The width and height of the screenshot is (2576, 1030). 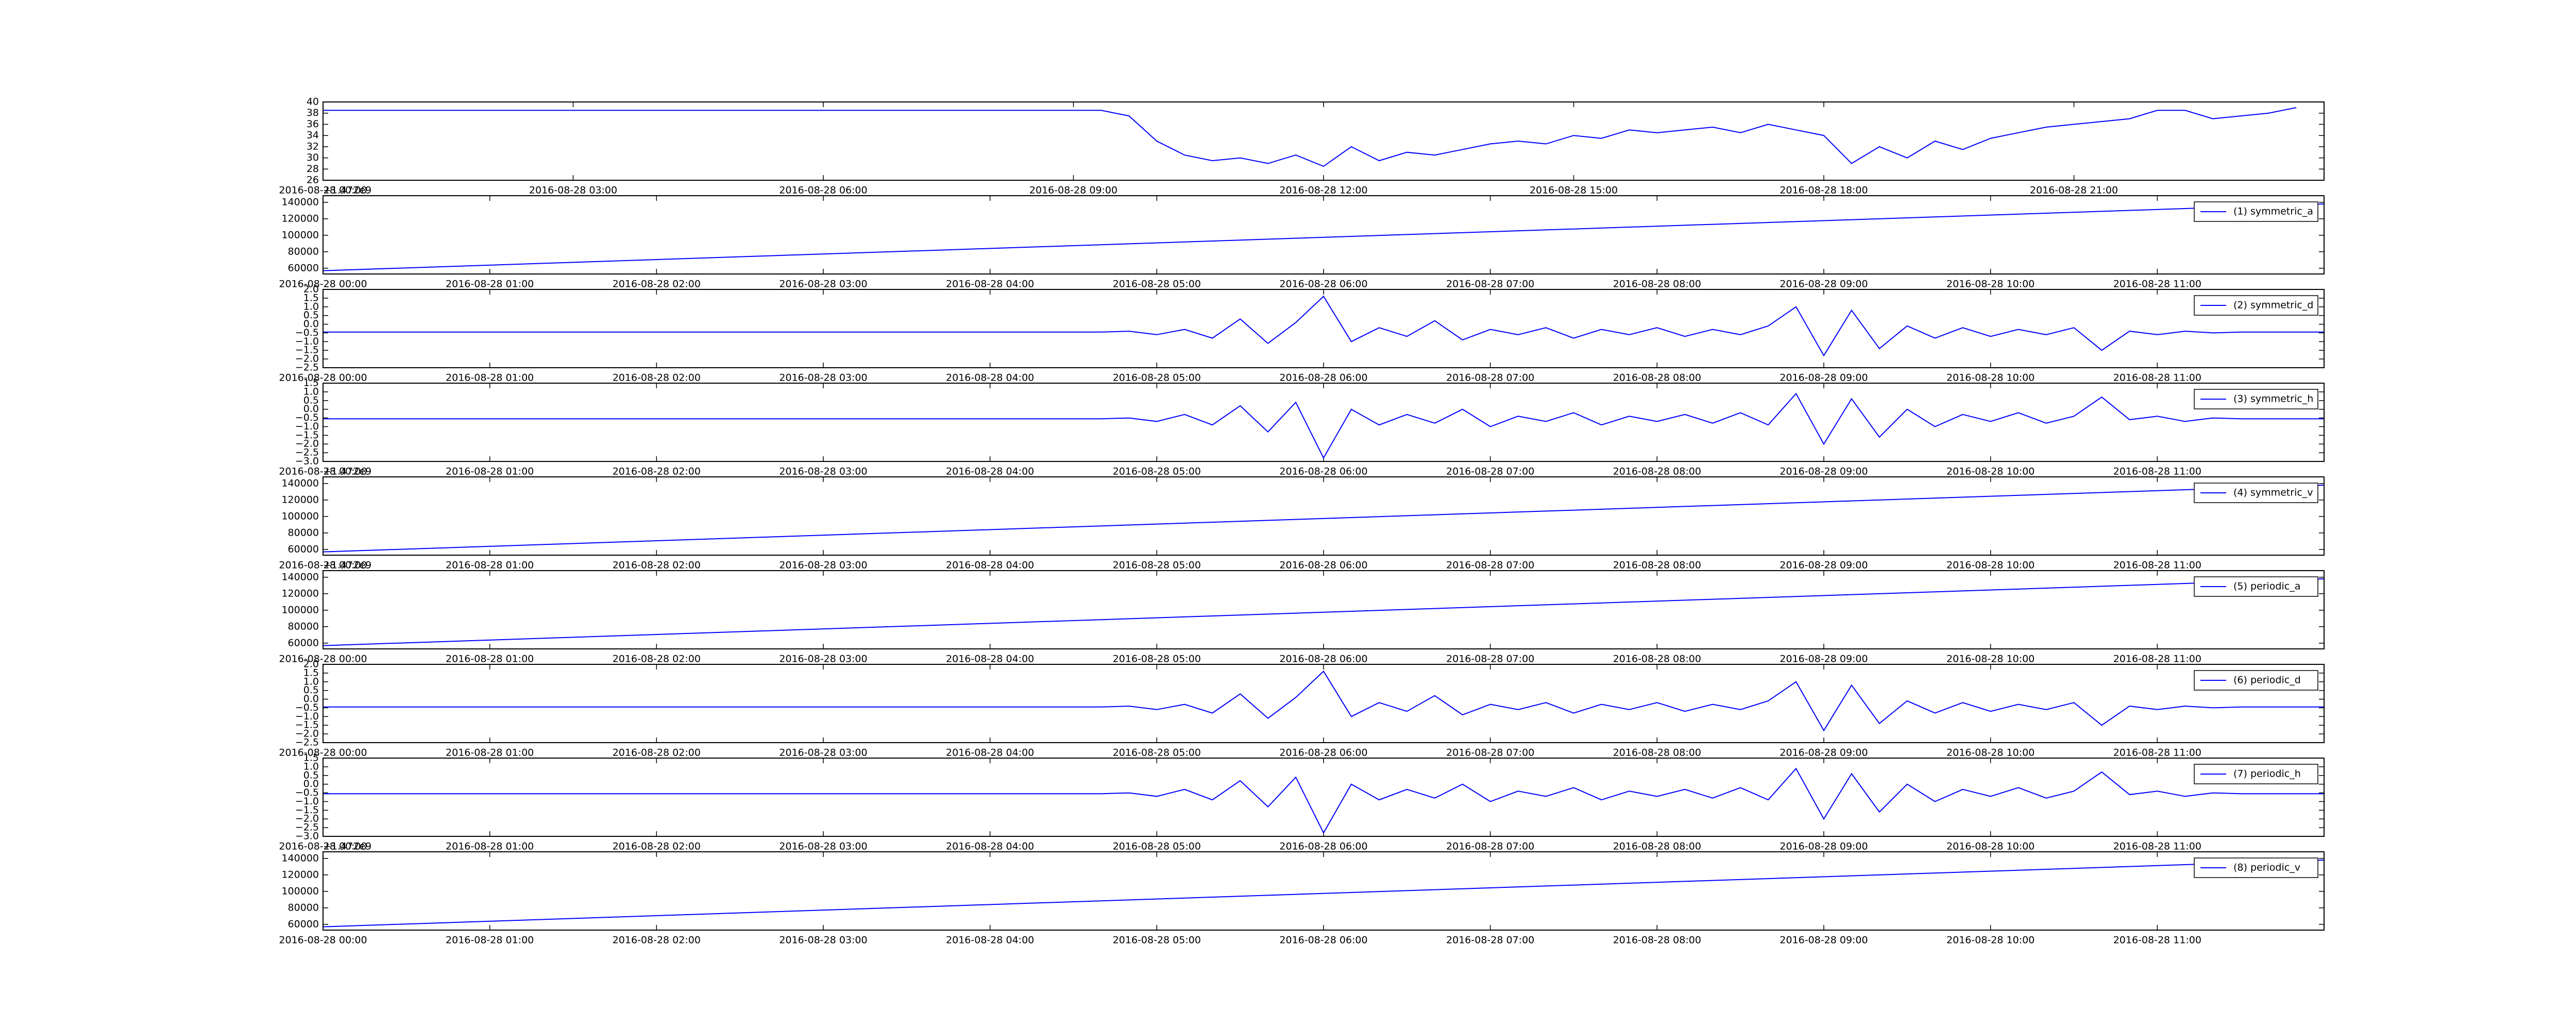 I want to click on y-tick-label: 34, so click(x=313, y=136).